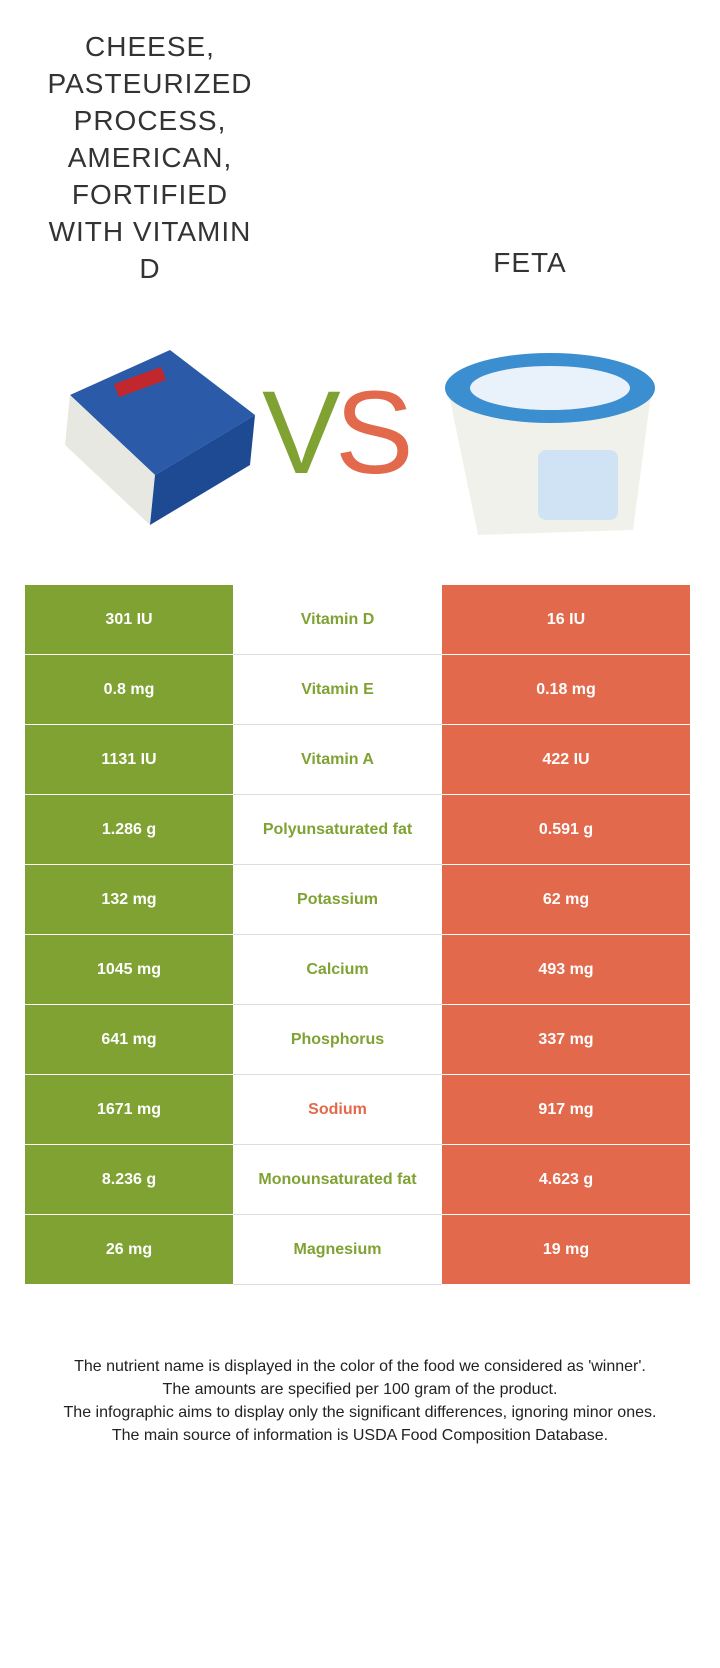  Describe the element at coordinates (337, 1110) in the screenshot. I see `nutrient-name: Sodium` at that location.